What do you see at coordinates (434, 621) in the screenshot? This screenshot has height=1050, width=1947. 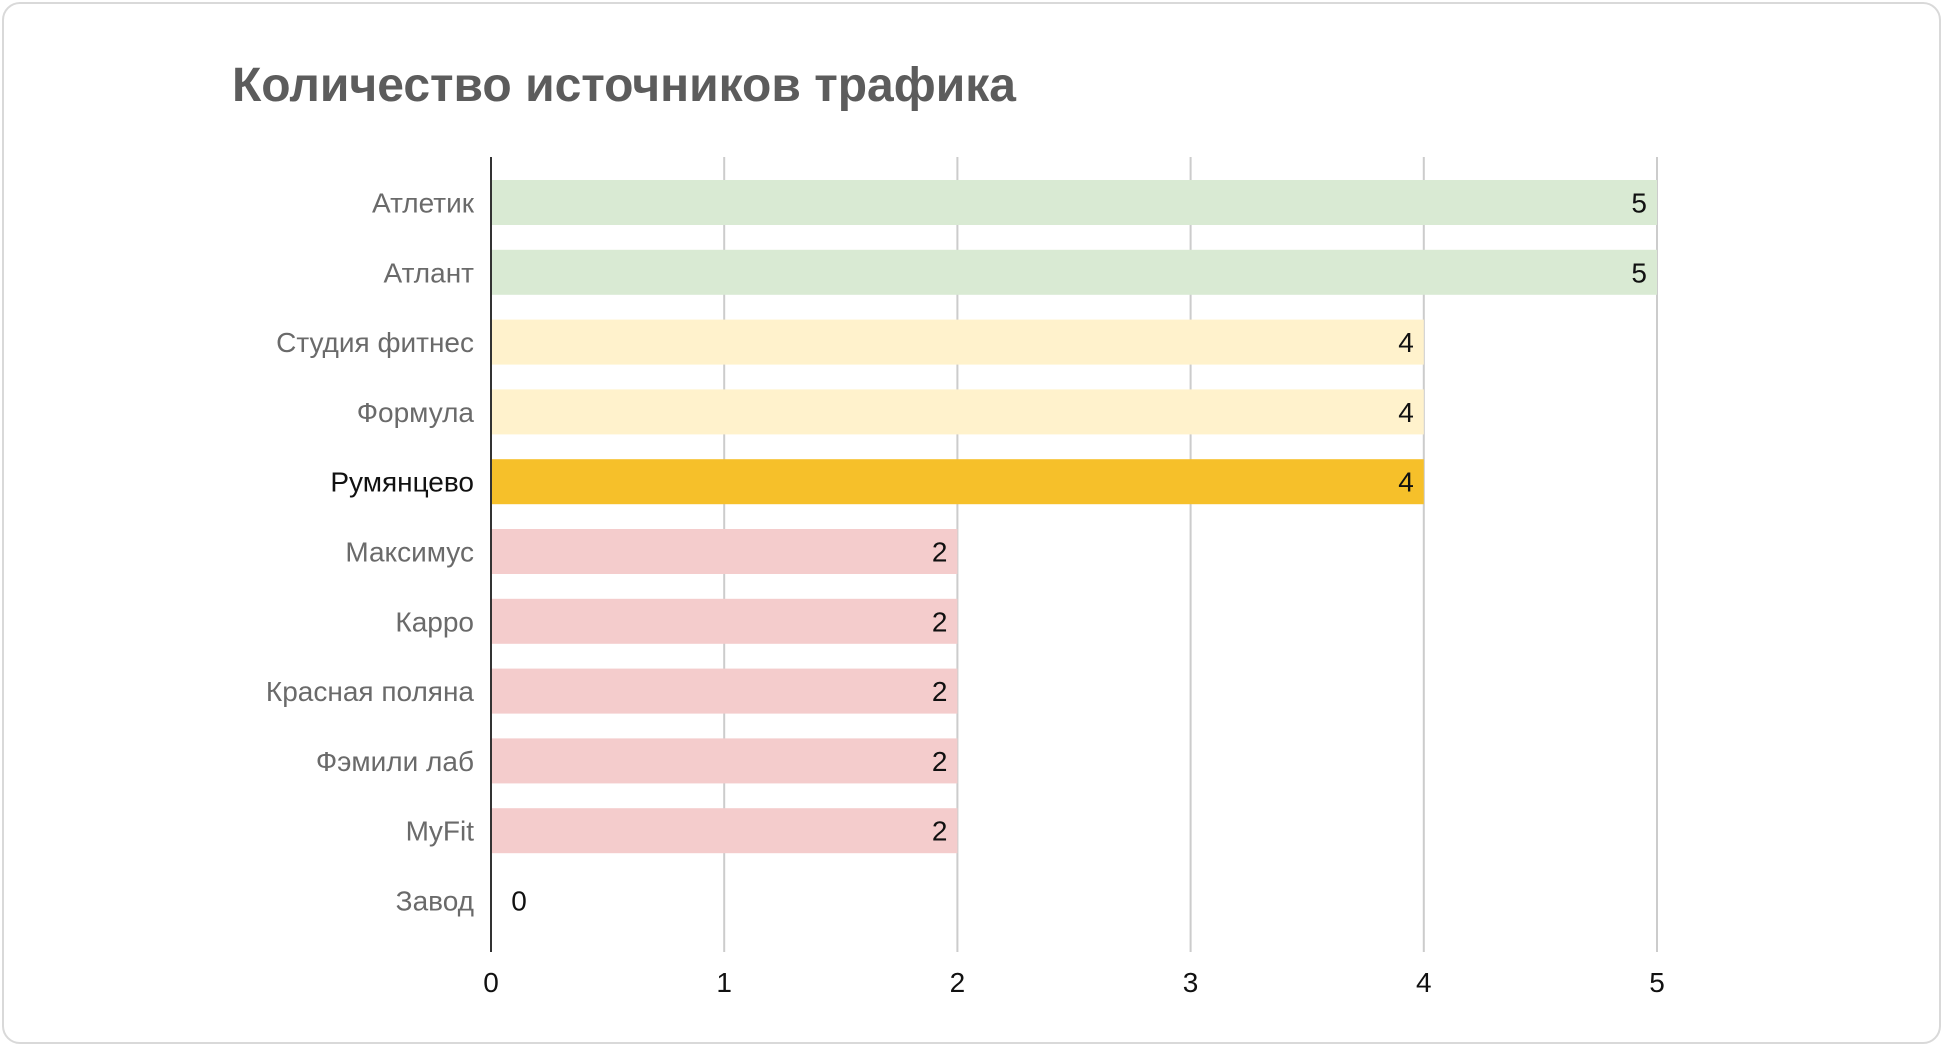 I see `category-label: Карро` at bounding box center [434, 621].